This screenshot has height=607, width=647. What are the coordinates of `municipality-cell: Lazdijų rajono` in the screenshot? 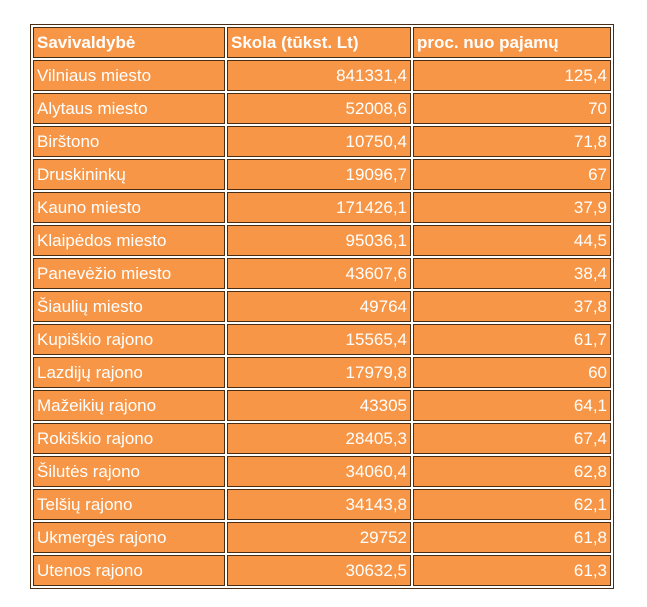 It's located at (129, 372).